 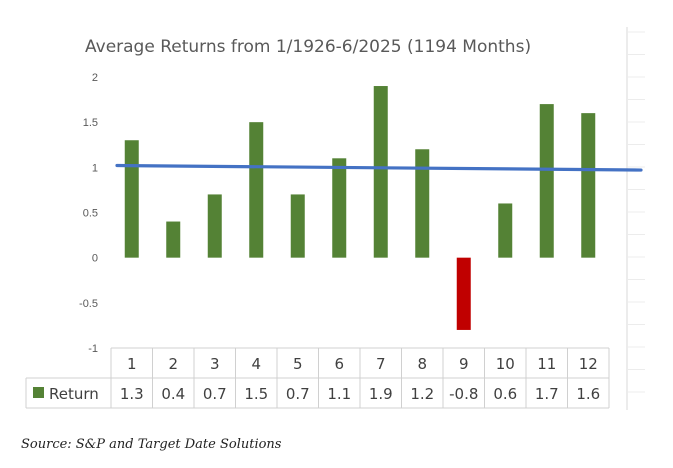 I want to click on y-axis: 2 1.5 1 0.5 0 -0.5 -1, so click(x=88, y=213).